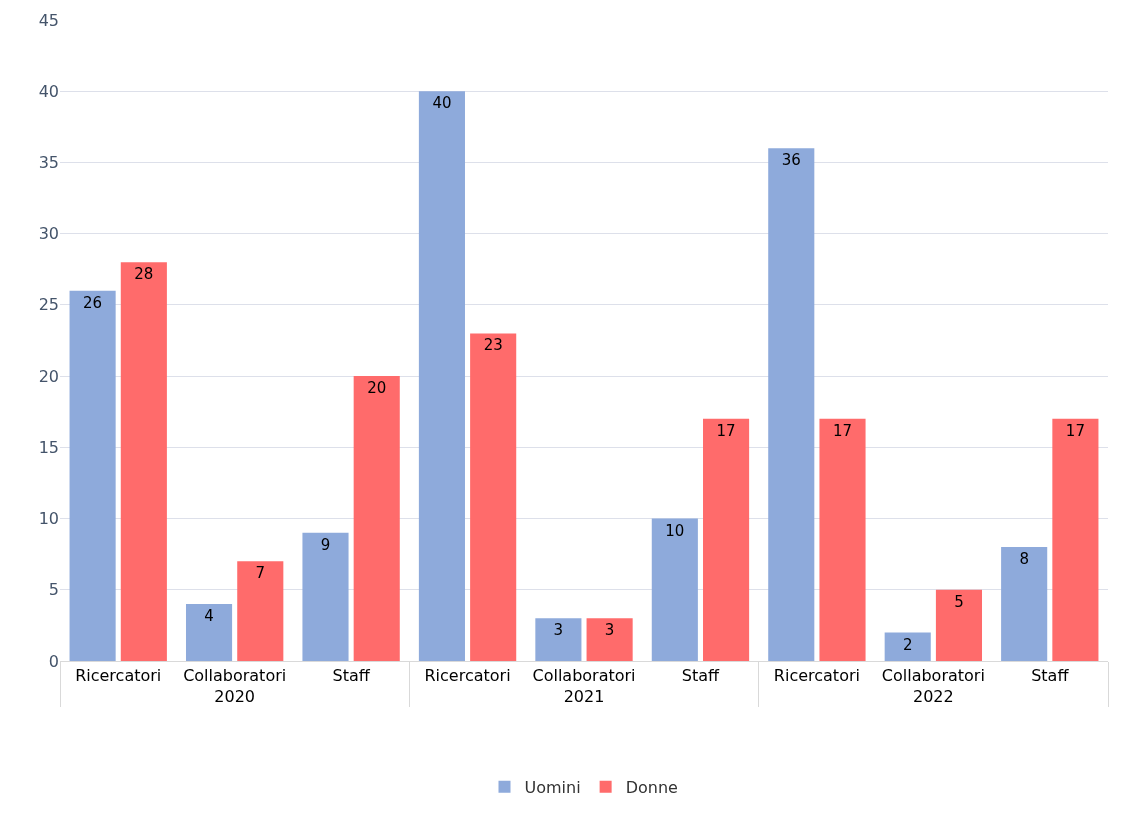 The image size is (1138, 816). Describe the element at coordinates (48, 519) in the screenshot. I see `y-tick-label: 10` at that location.